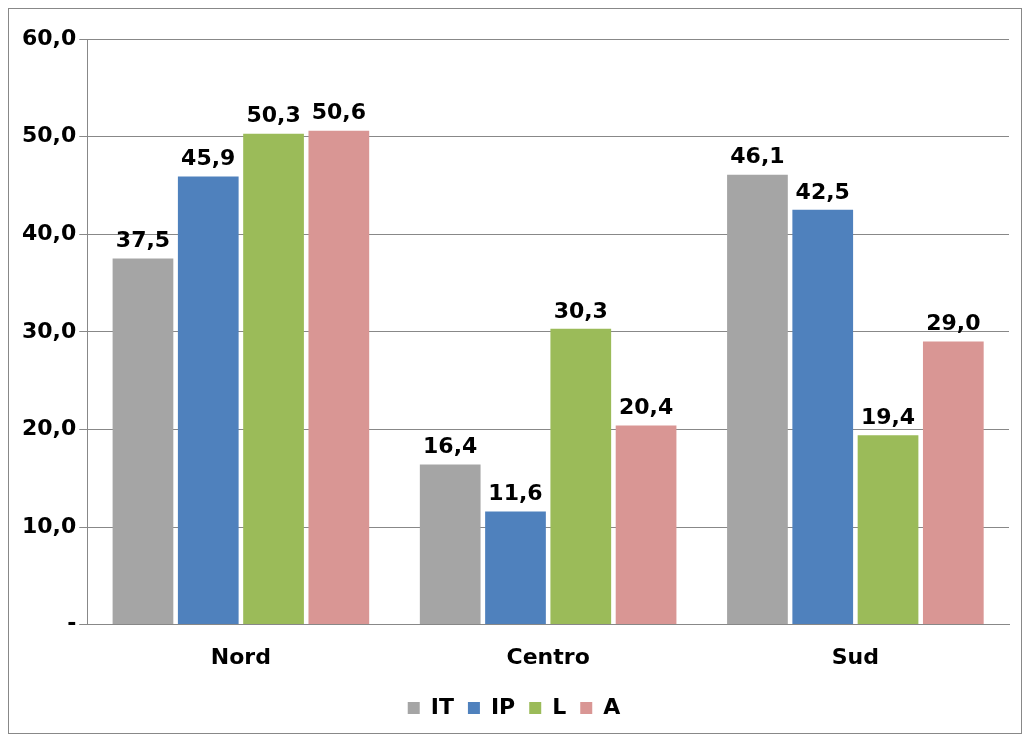 This screenshot has width=1030, height=742. Describe the element at coordinates (49, 525) in the screenshot. I see `y-tick-label: 10,0` at that location.